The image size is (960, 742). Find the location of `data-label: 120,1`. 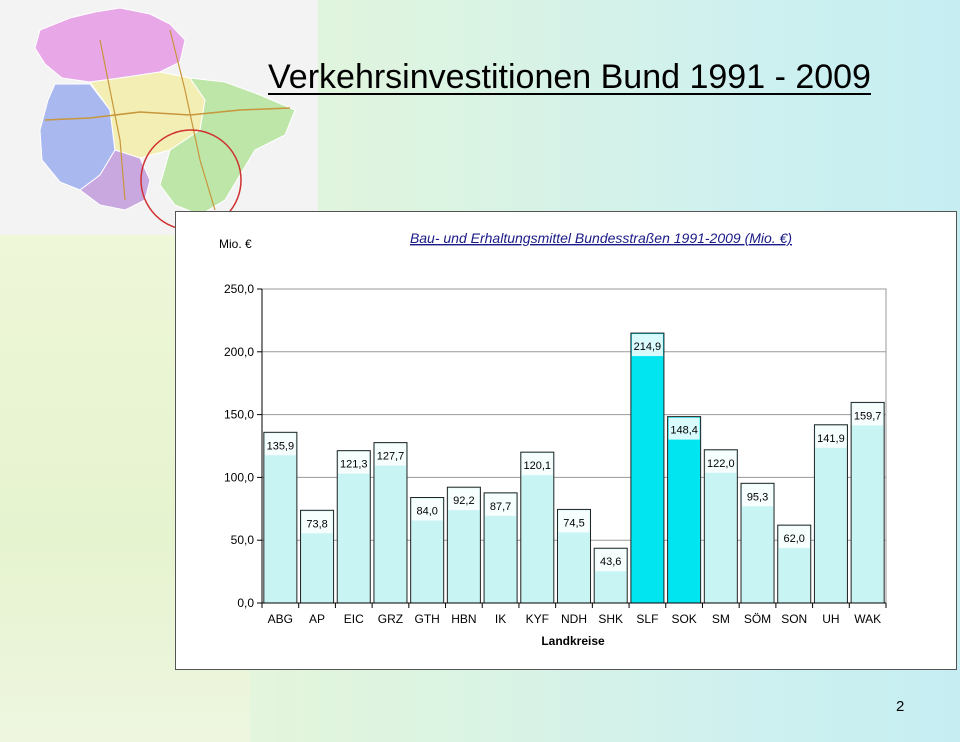

data-label: 120,1 is located at coordinates (538, 466).